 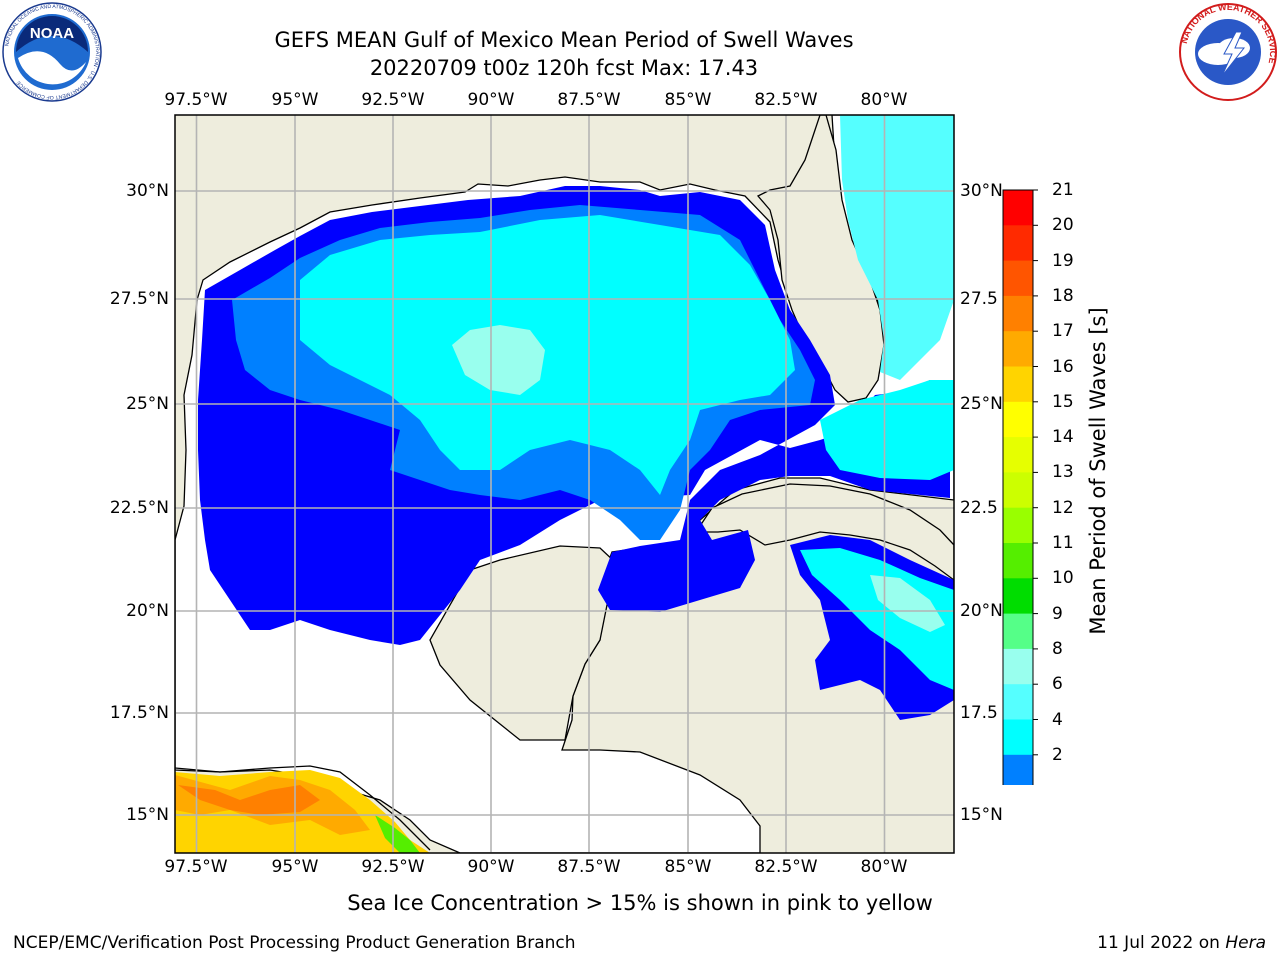 What do you see at coordinates (147, 191) in the screenshot?
I see `lat-label-left: 30°N` at bounding box center [147, 191].